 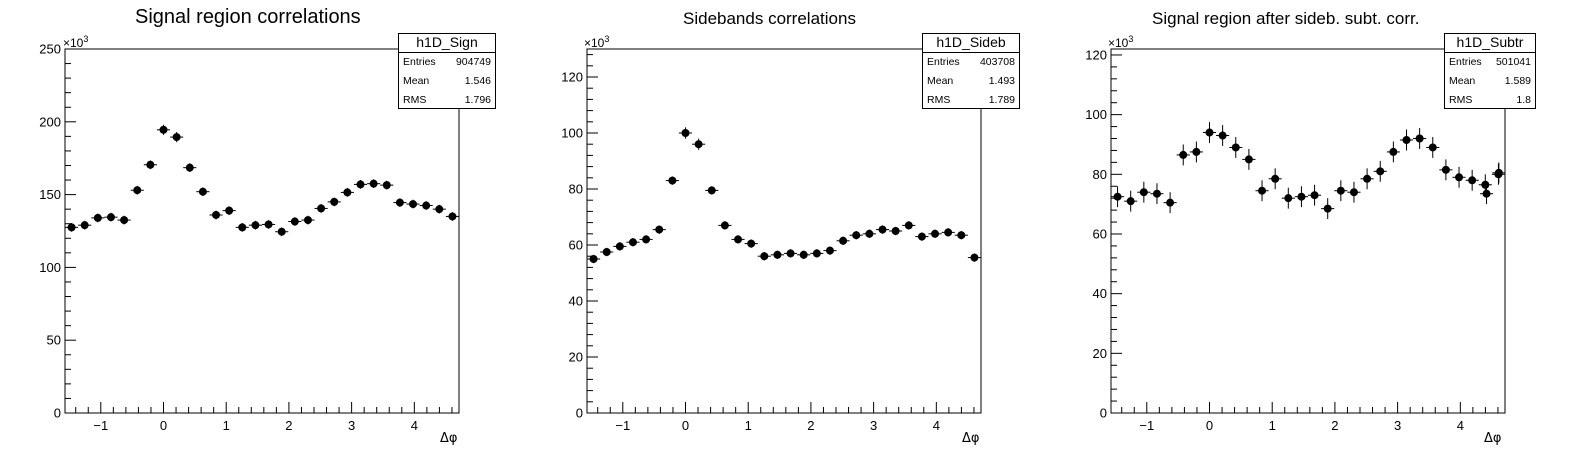 What do you see at coordinates (1100, 293) in the screenshot?
I see `y-tick-label: 40` at bounding box center [1100, 293].